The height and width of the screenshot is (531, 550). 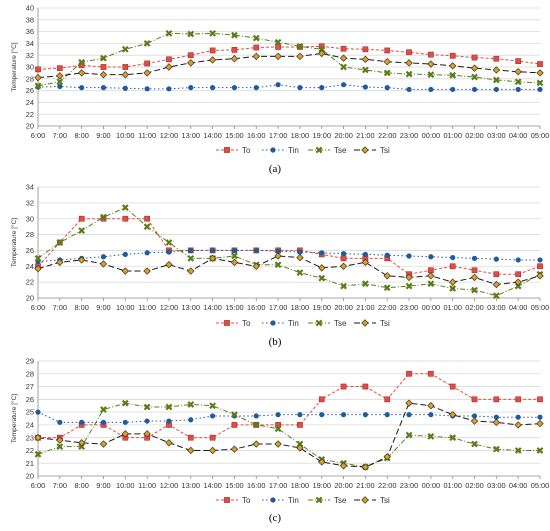 What do you see at coordinates (289, 270) in the screenshot?
I see `series-line-tsi` at bounding box center [289, 270].